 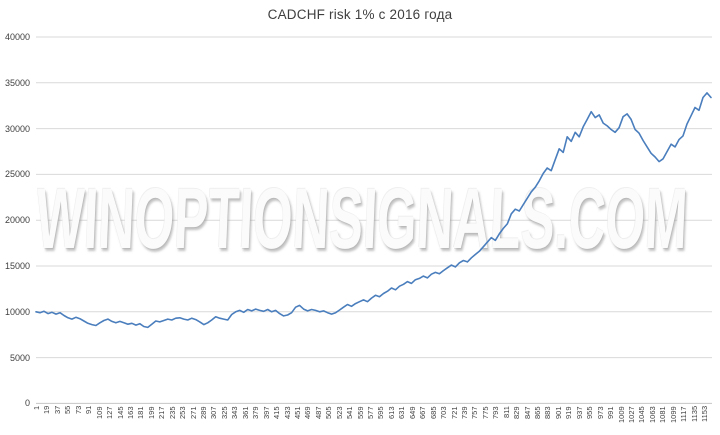 What do you see at coordinates (78, 410) in the screenshot?
I see `x-tick-label: 73` at bounding box center [78, 410].